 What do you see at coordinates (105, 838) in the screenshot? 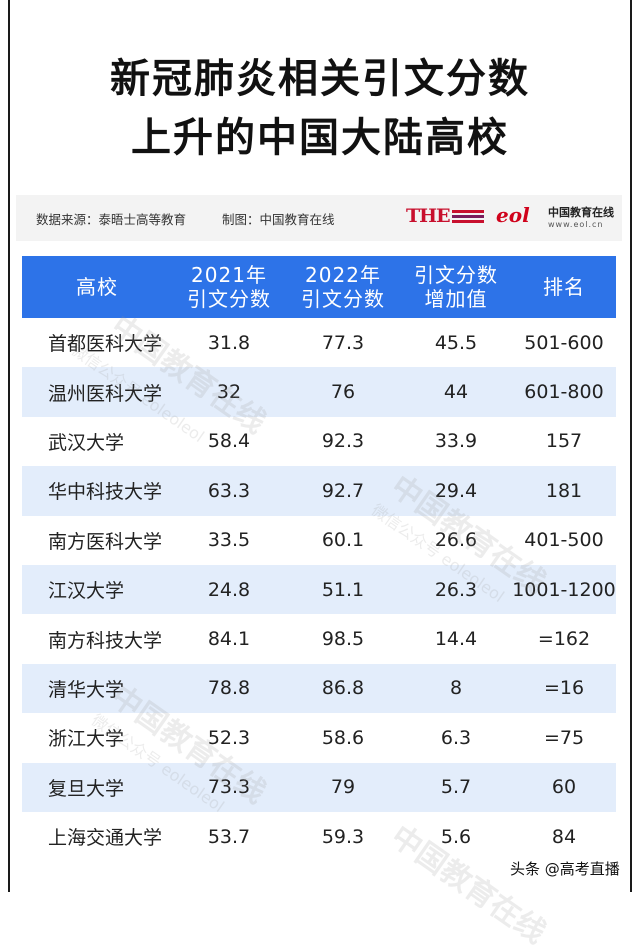
I see `school-name-cell: 上海交通大学` at bounding box center [105, 838].